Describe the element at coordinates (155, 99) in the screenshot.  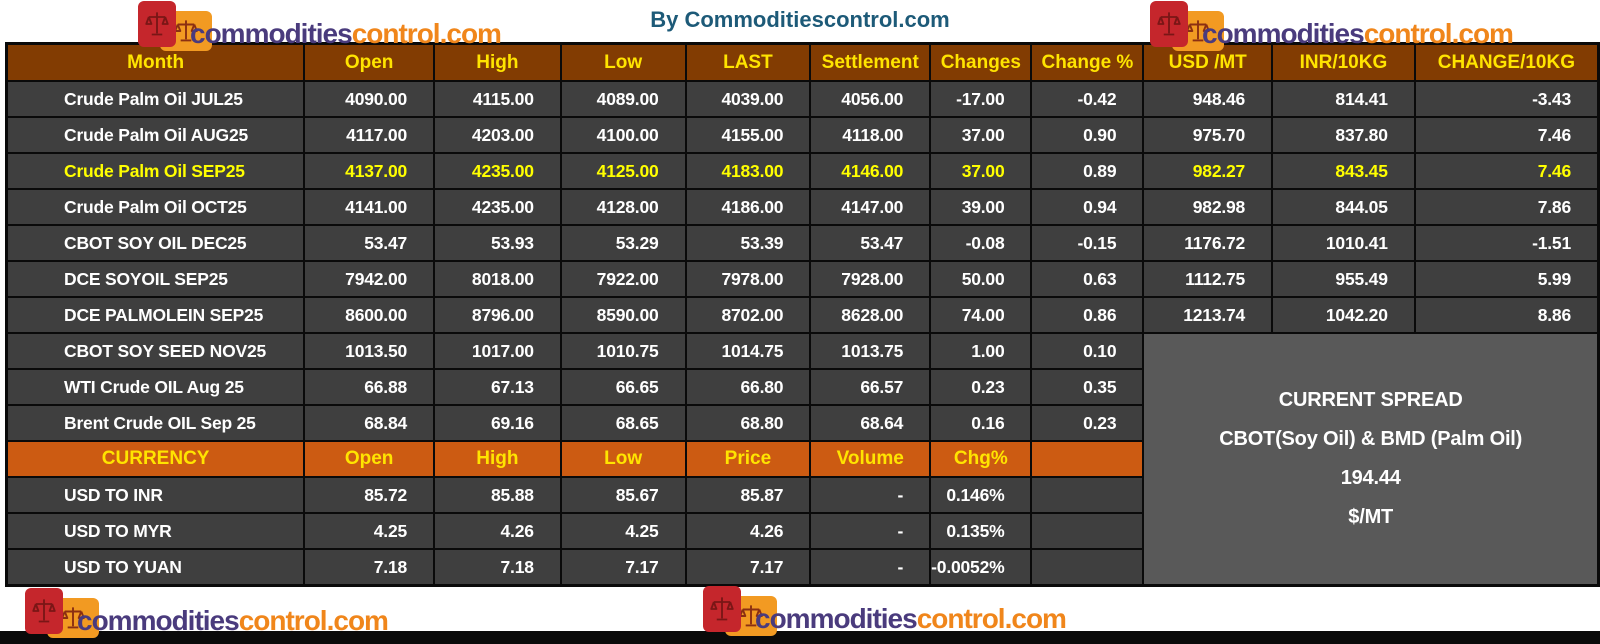
I see `contract-name-cell: Crude Palm Oil JUL25` at that location.